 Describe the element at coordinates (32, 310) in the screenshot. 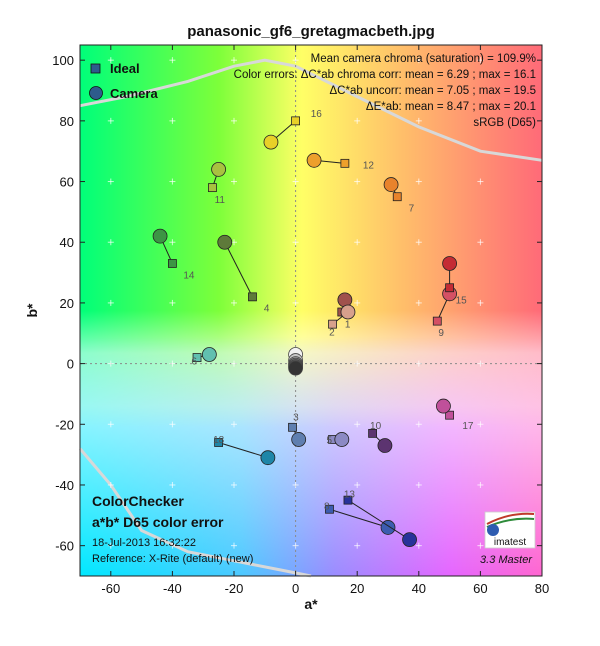

I see `y-axis-label: b*` at that location.